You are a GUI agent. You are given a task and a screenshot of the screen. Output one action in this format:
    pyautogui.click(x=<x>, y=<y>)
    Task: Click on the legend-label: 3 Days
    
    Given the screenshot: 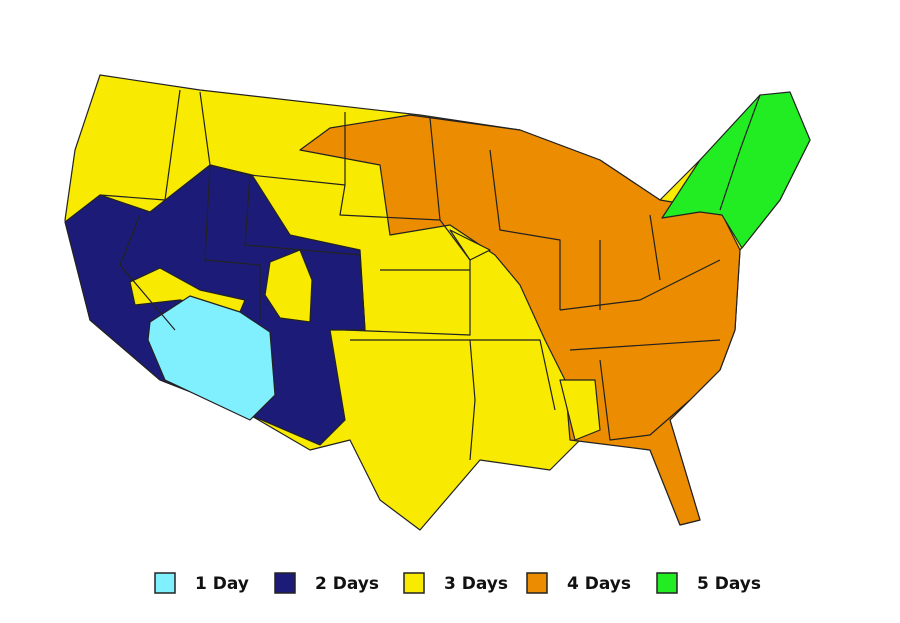 What is the action you would take?
    pyautogui.click(x=476, y=584)
    